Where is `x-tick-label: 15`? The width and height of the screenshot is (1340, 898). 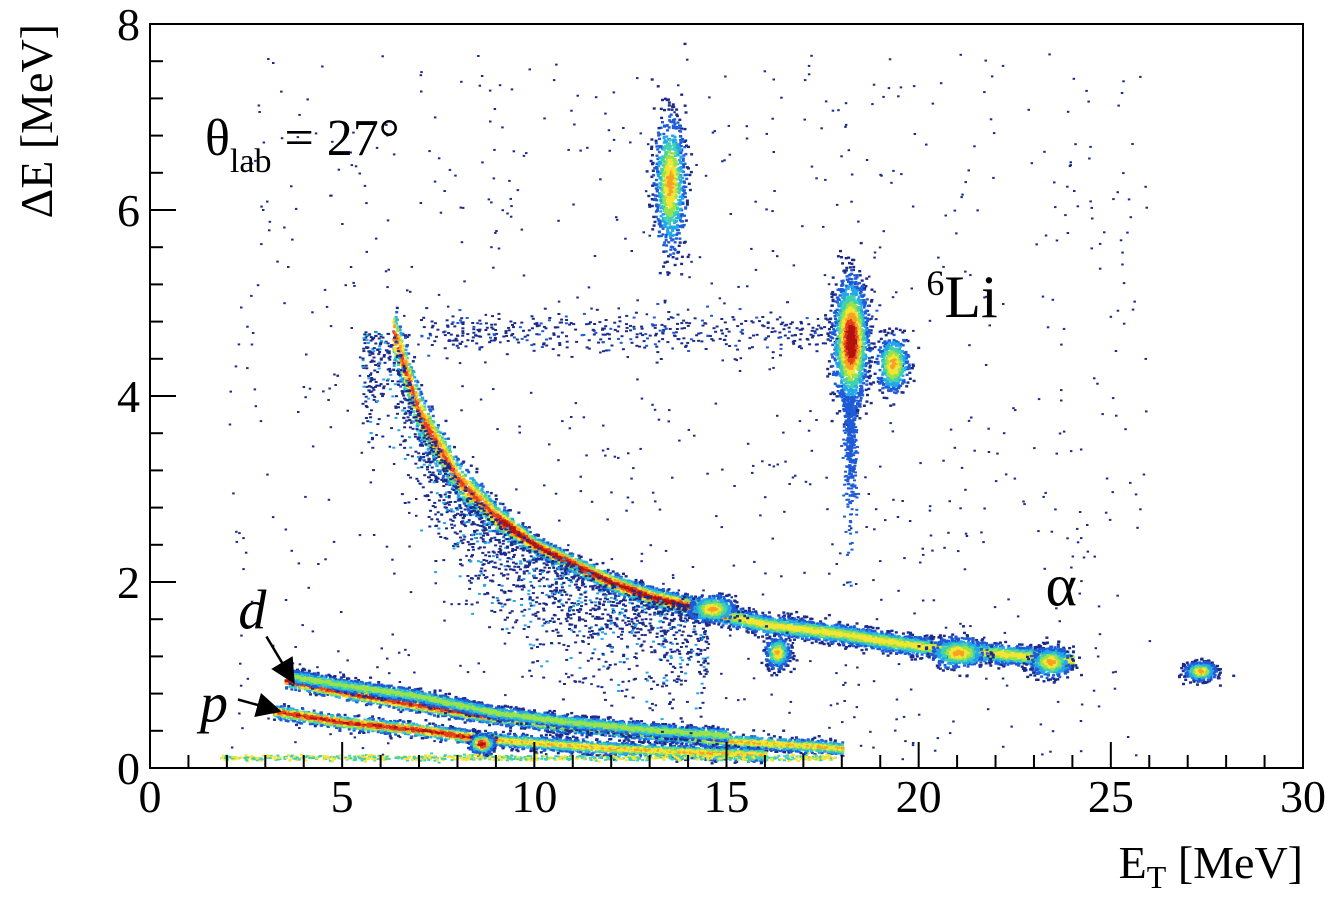 x-tick-label: 15 is located at coordinates (727, 796).